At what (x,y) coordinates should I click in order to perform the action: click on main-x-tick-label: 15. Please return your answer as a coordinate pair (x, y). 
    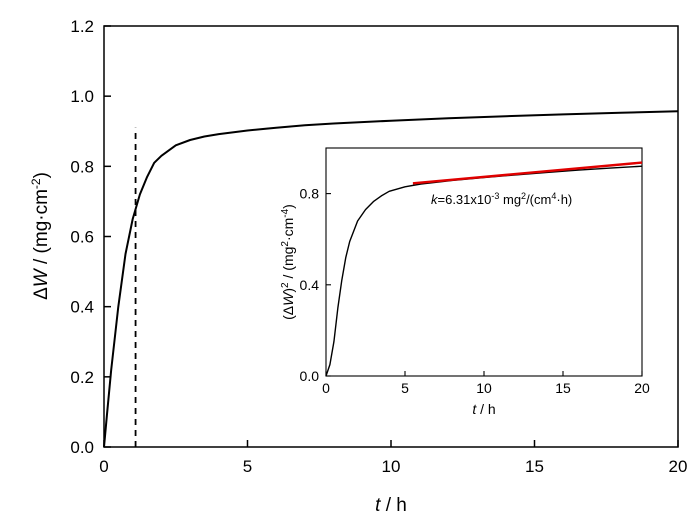
    Looking at the image, I should click on (534, 466).